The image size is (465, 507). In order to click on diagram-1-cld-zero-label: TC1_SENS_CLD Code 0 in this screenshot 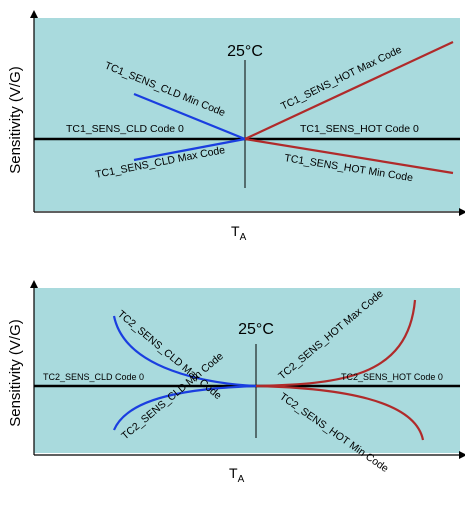, I will do `click(125, 129)`.